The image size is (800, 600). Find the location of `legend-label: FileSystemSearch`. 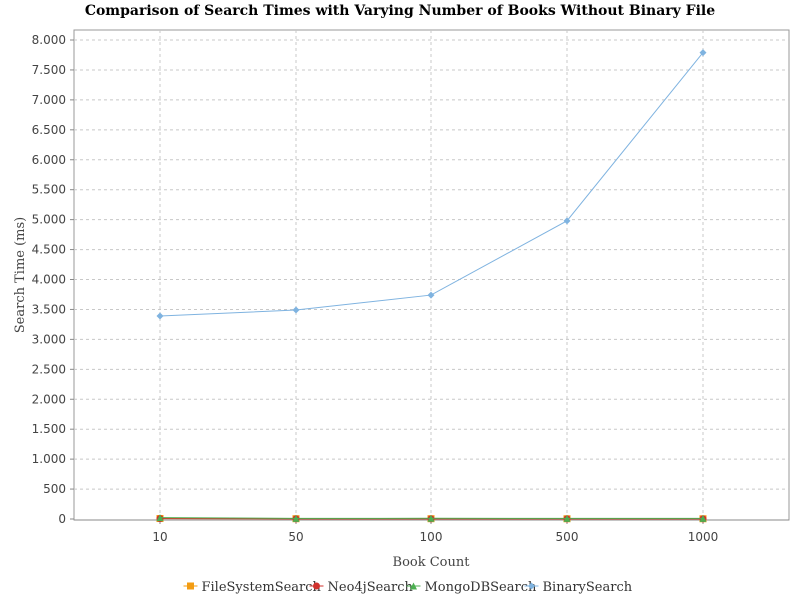

legend-label: FileSystemSearch is located at coordinates (262, 587).